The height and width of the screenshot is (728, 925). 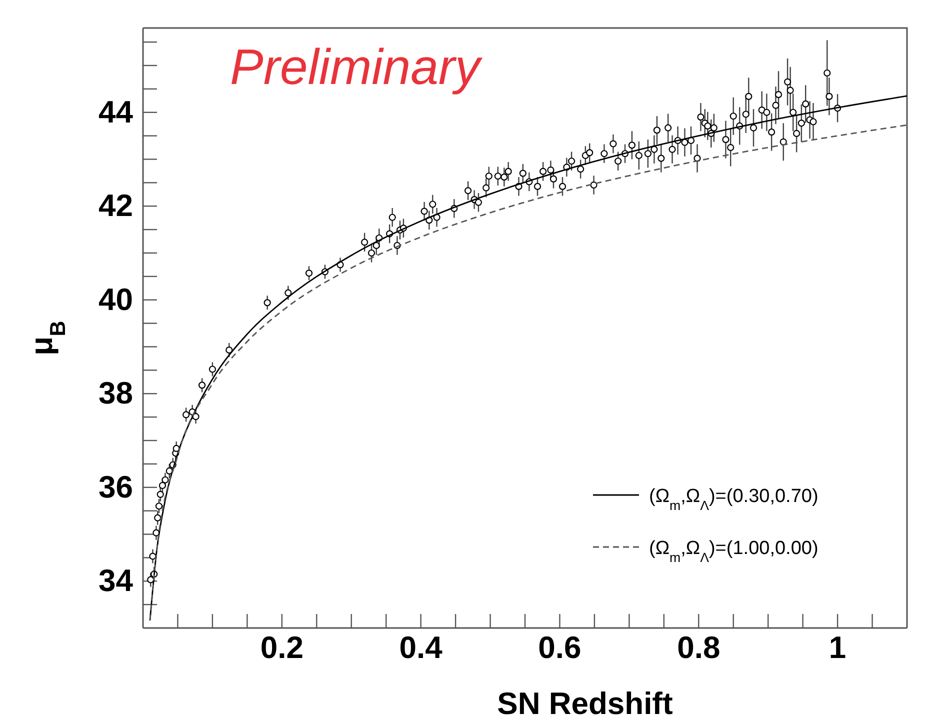 I want to click on y-tick-label: 34, so click(x=116, y=580).